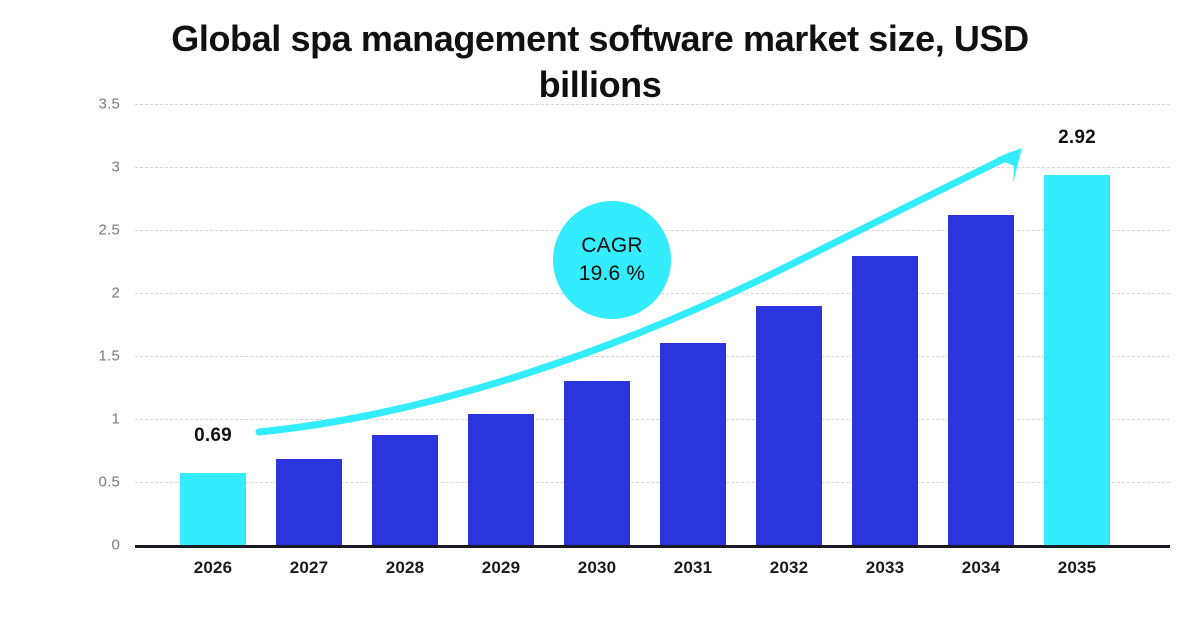 This screenshot has width=1200, height=630. Describe the element at coordinates (693, 567) in the screenshot. I see `x-tick-label-2031: 2031` at that location.